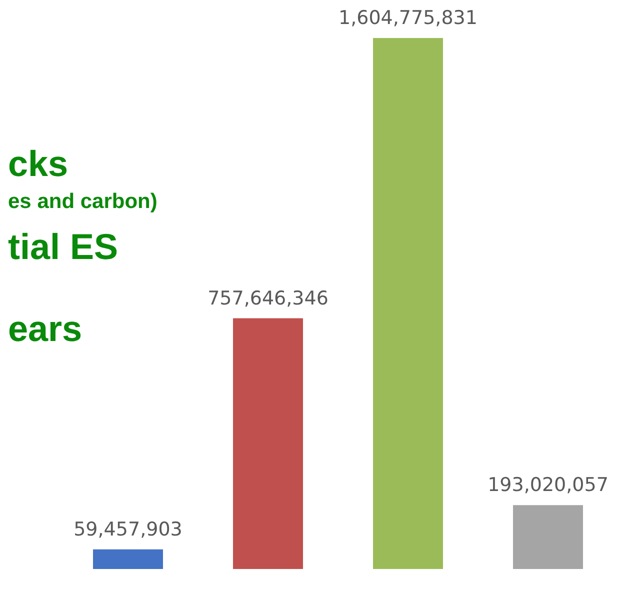 Image resolution: width=631 pixels, height=599 pixels. Describe the element at coordinates (38, 164) in the screenshot. I see `annotation: cks` at that location.